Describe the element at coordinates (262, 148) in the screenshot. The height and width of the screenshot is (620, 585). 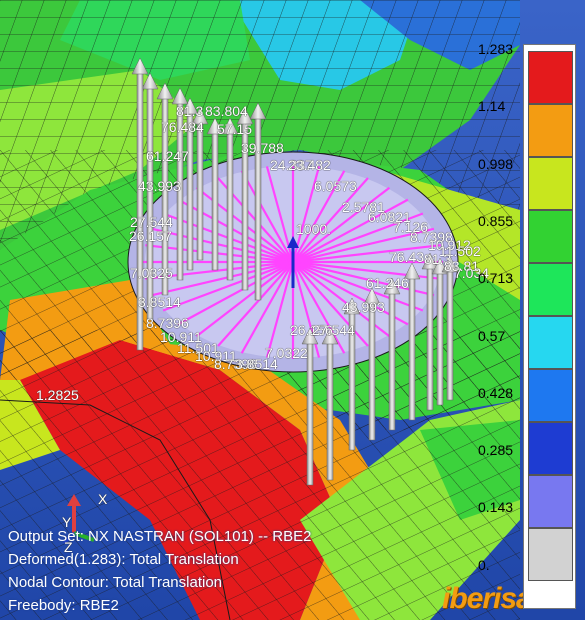
I see `arrow-value-label: 39.788` at that location.